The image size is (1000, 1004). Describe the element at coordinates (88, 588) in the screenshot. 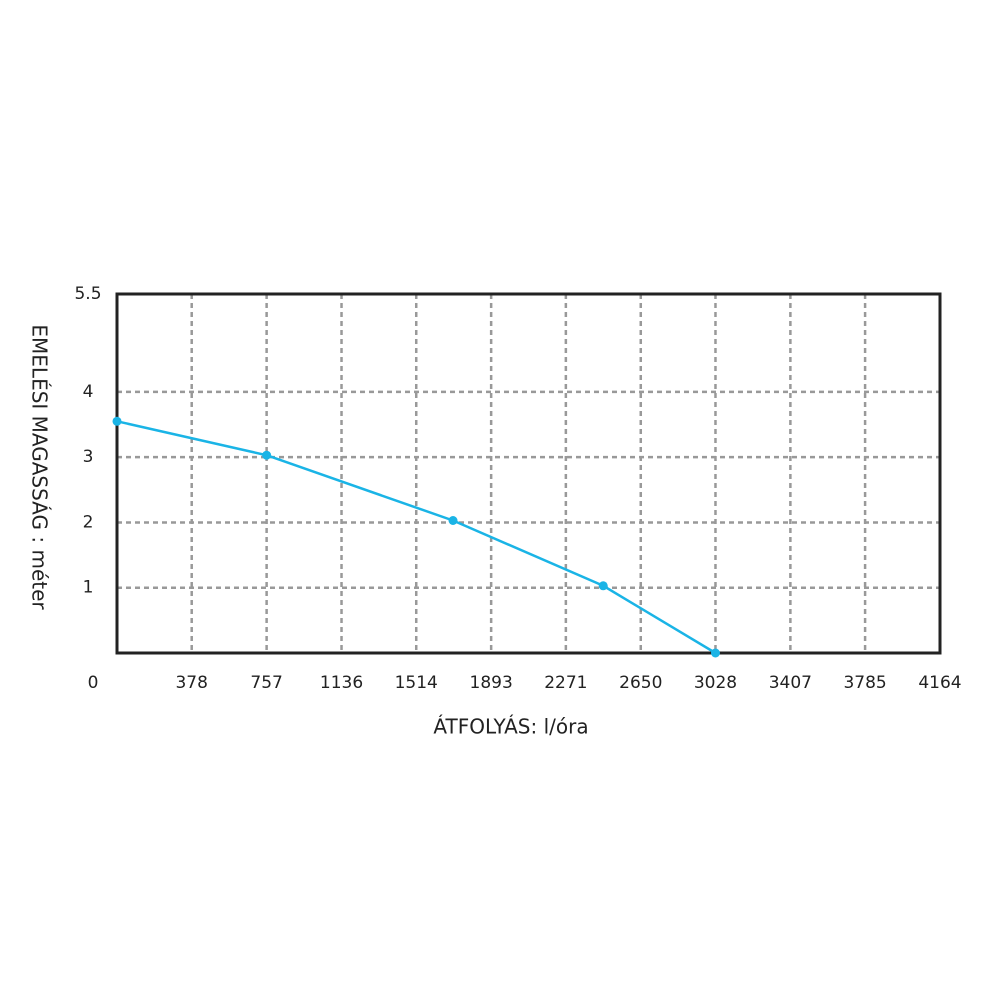

I see `y-tick-label: 1` at that location.